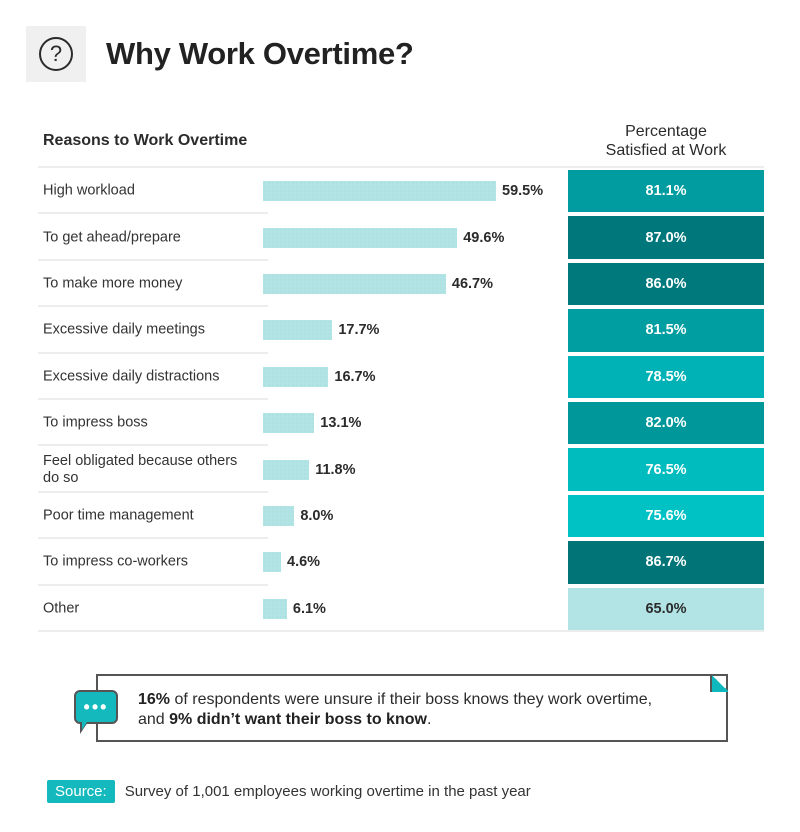 The image size is (800, 832). Describe the element at coordinates (719, 683) in the screenshot. I see `page-fold-icon` at that location.